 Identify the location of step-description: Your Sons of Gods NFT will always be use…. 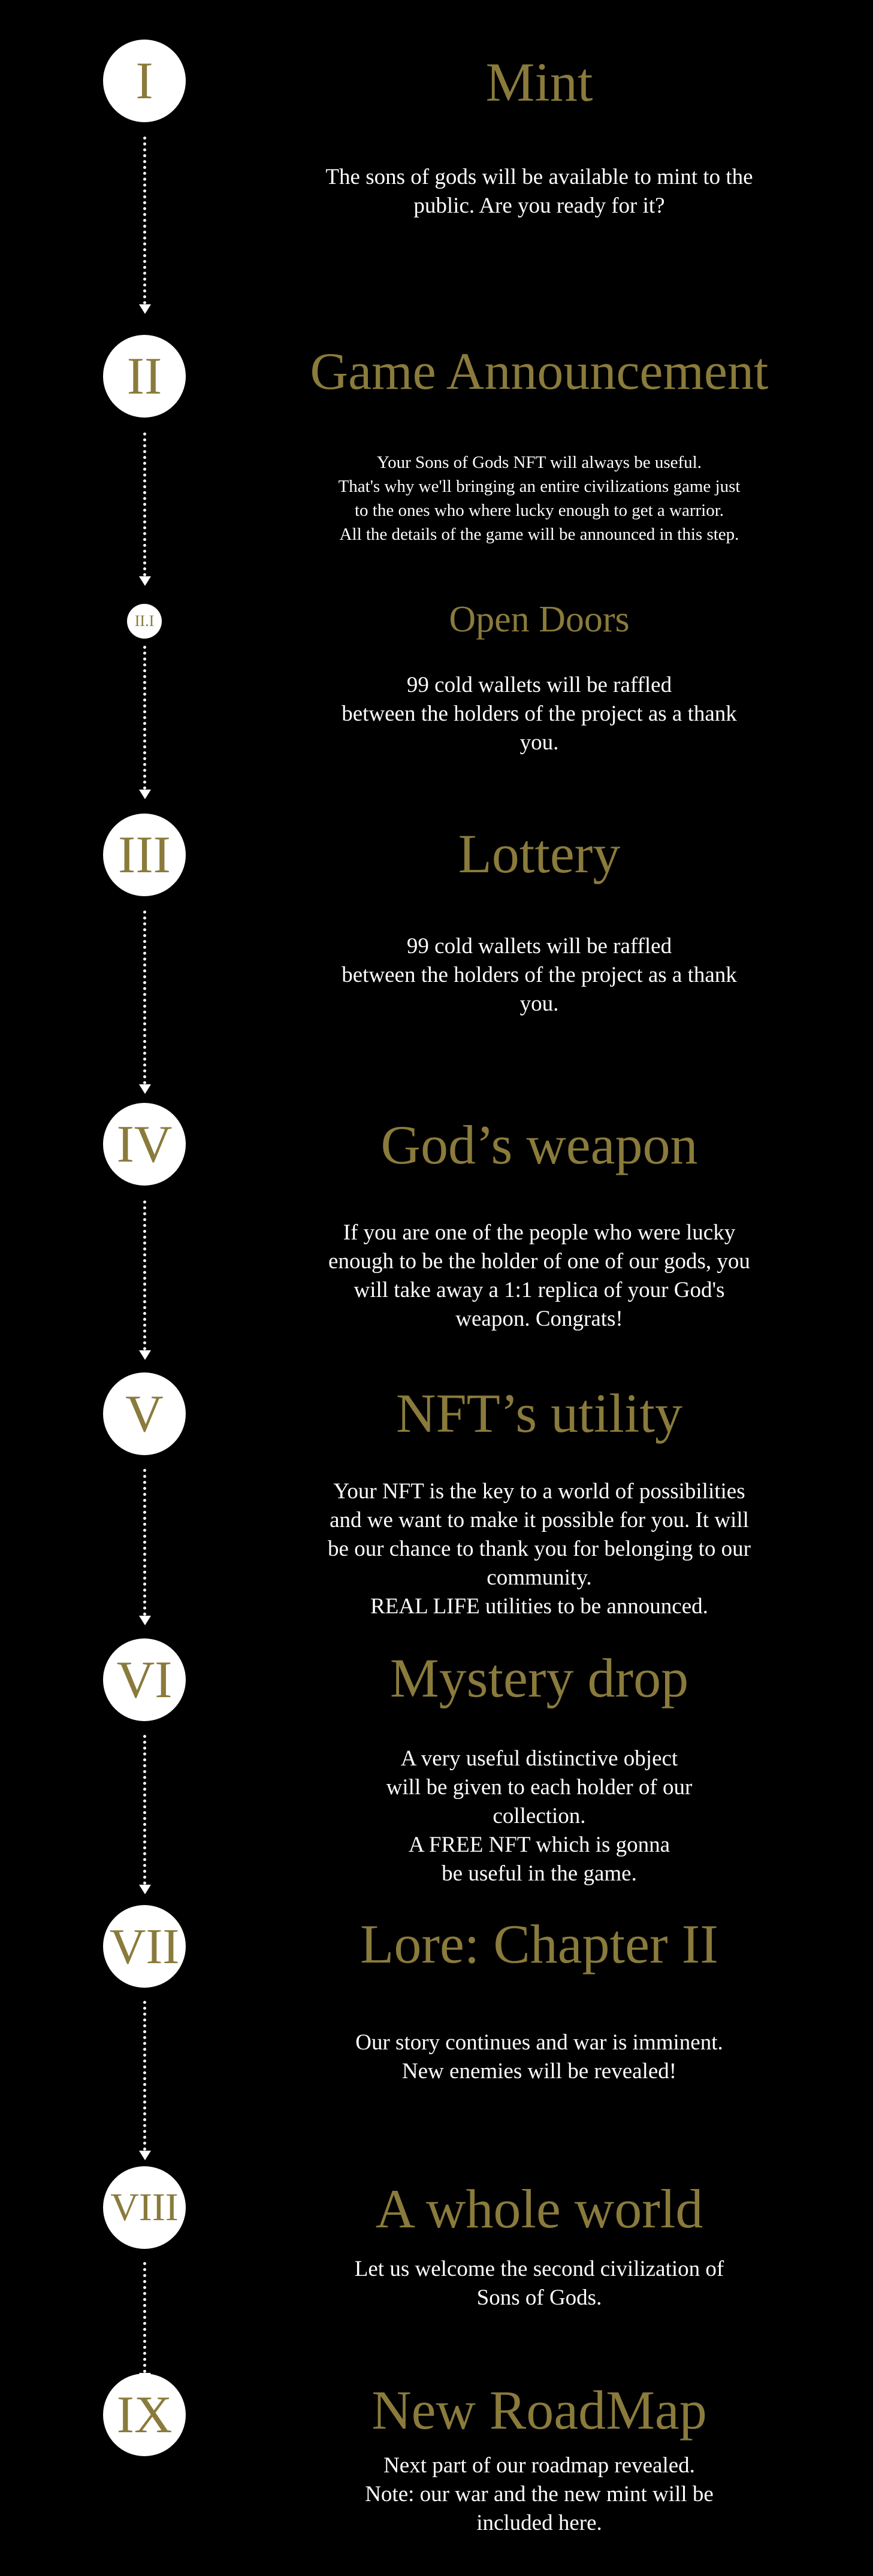
(539, 498).